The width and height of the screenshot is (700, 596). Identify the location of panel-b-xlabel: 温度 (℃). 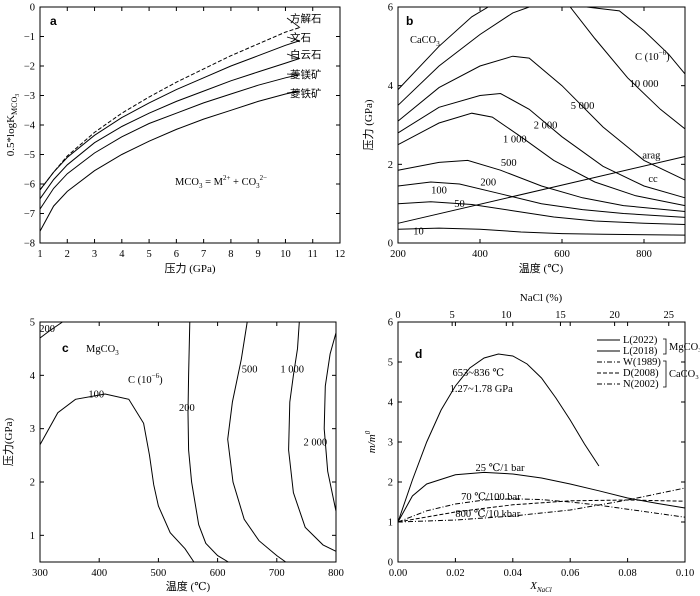
(541, 268).